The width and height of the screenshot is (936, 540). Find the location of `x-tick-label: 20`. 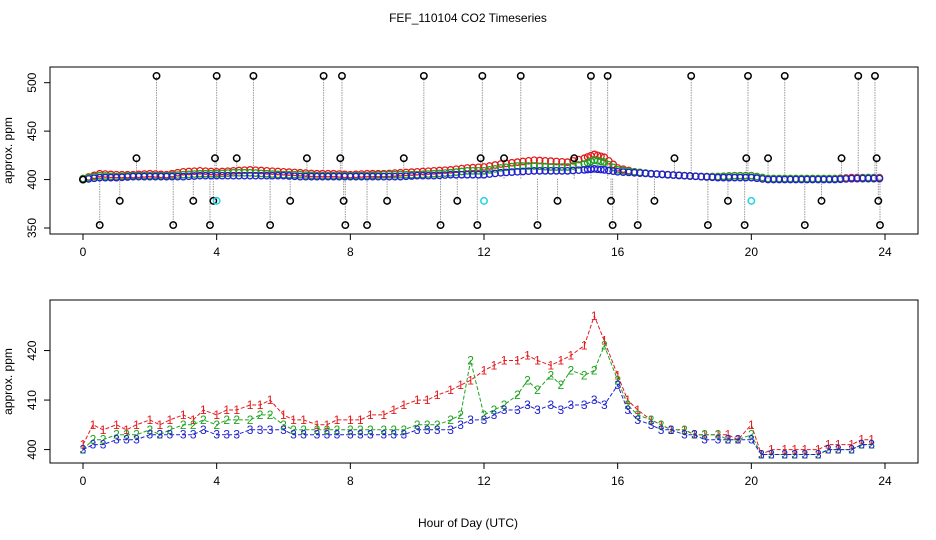

x-tick-label: 20 is located at coordinates (752, 481).